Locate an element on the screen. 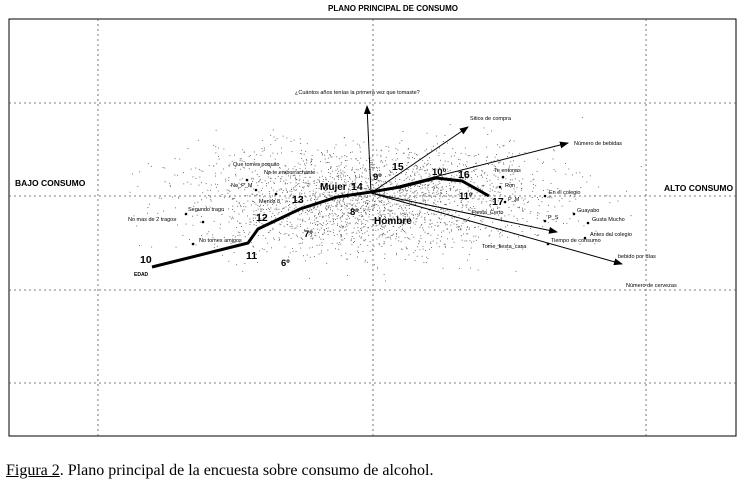  variable-label: Número de bebidas is located at coordinates (598, 144).